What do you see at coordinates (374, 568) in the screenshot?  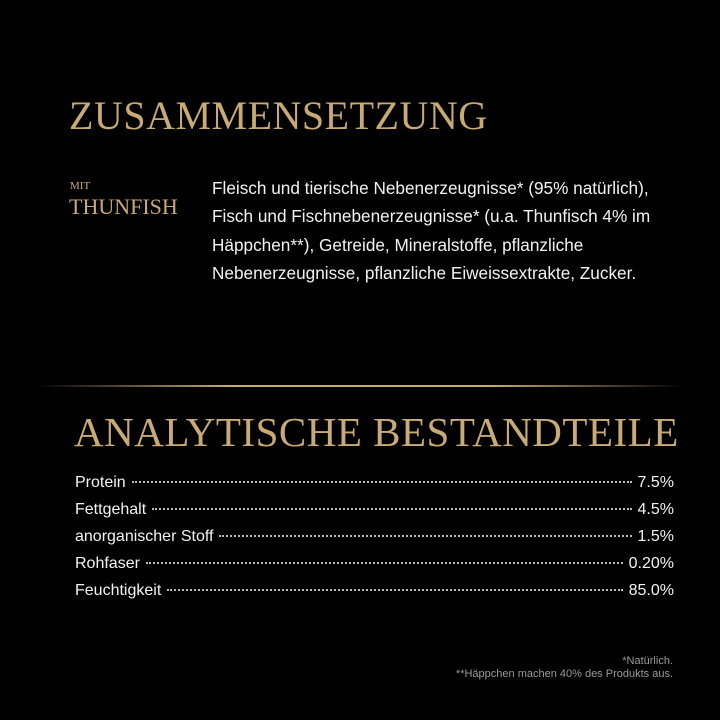 I see `analysis-row: Rohfaser 0.20%` at bounding box center [374, 568].